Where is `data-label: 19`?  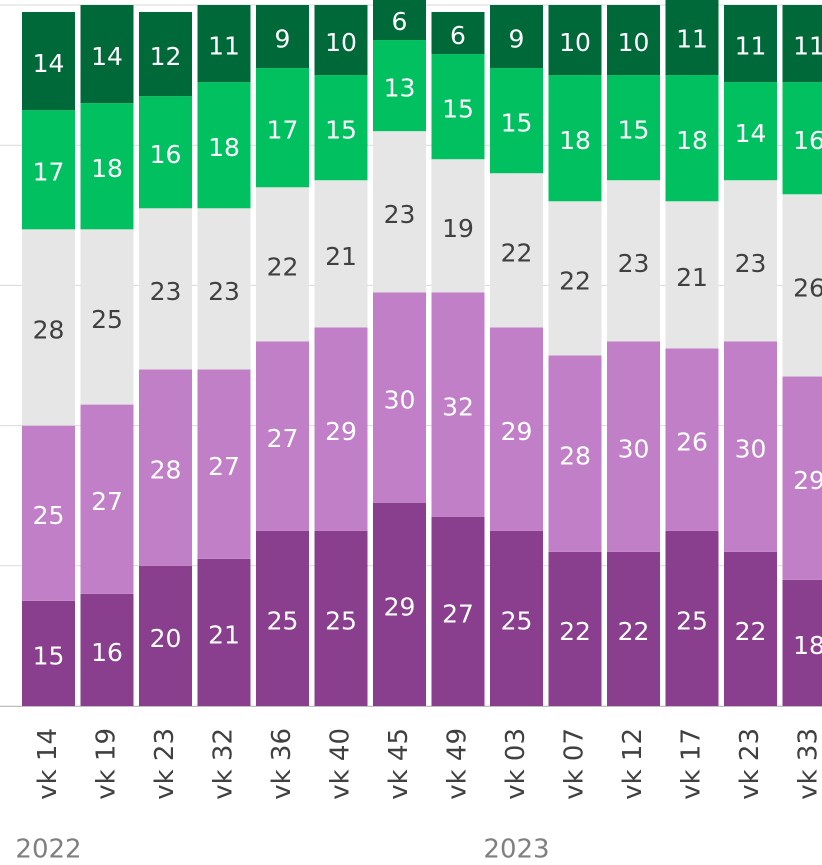
data-label: 19 is located at coordinates (458, 228).